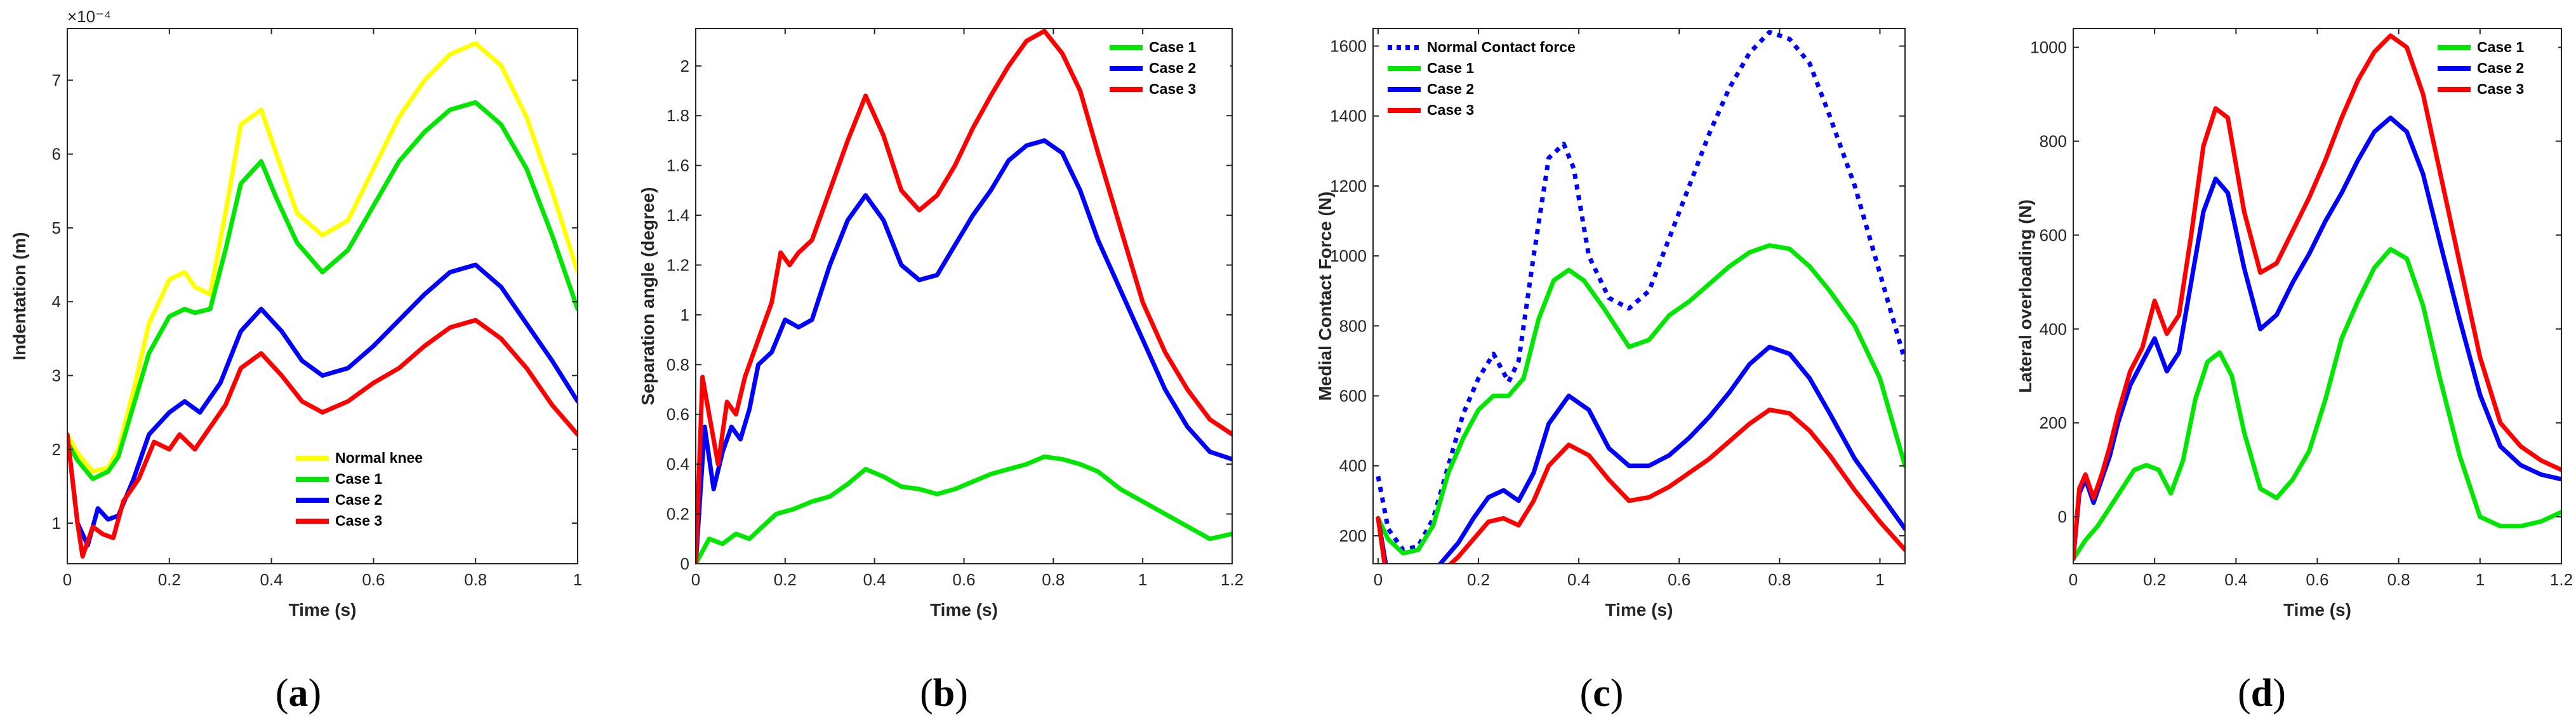 This screenshot has height=725, width=2576. What do you see at coordinates (56, 301) in the screenshot?
I see `y-tick-label: 4` at bounding box center [56, 301].